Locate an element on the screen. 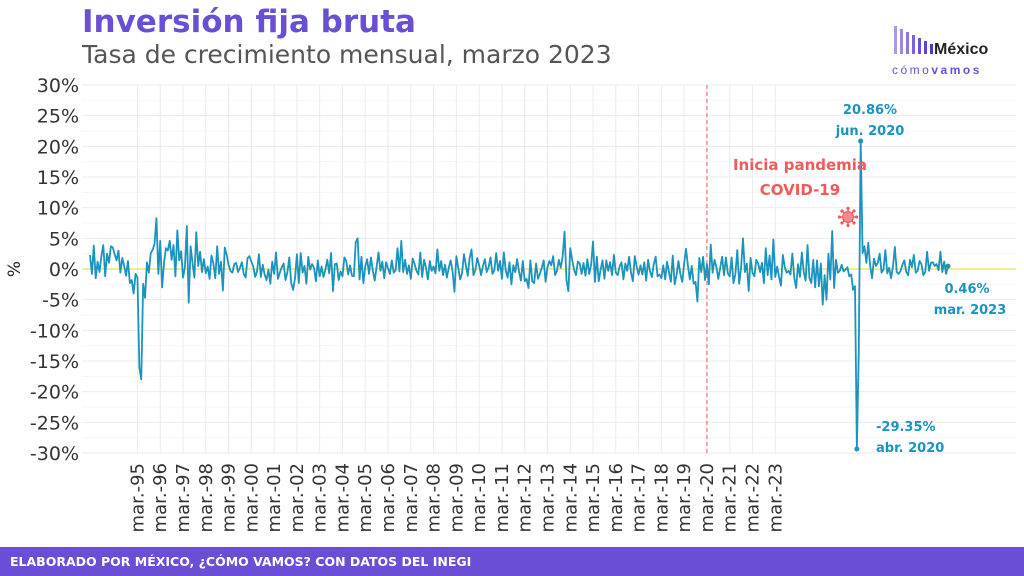  logo-word-como: cómo is located at coordinates (911, 70).